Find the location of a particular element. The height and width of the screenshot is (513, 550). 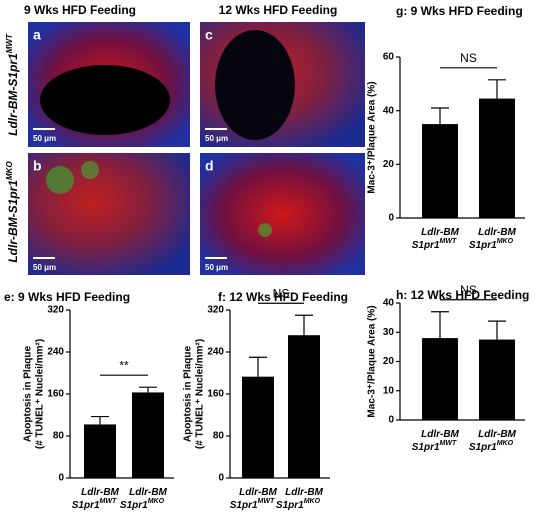

row-label: Ldlr-BM-S1pr1MWT is located at coordinates (12, 84).